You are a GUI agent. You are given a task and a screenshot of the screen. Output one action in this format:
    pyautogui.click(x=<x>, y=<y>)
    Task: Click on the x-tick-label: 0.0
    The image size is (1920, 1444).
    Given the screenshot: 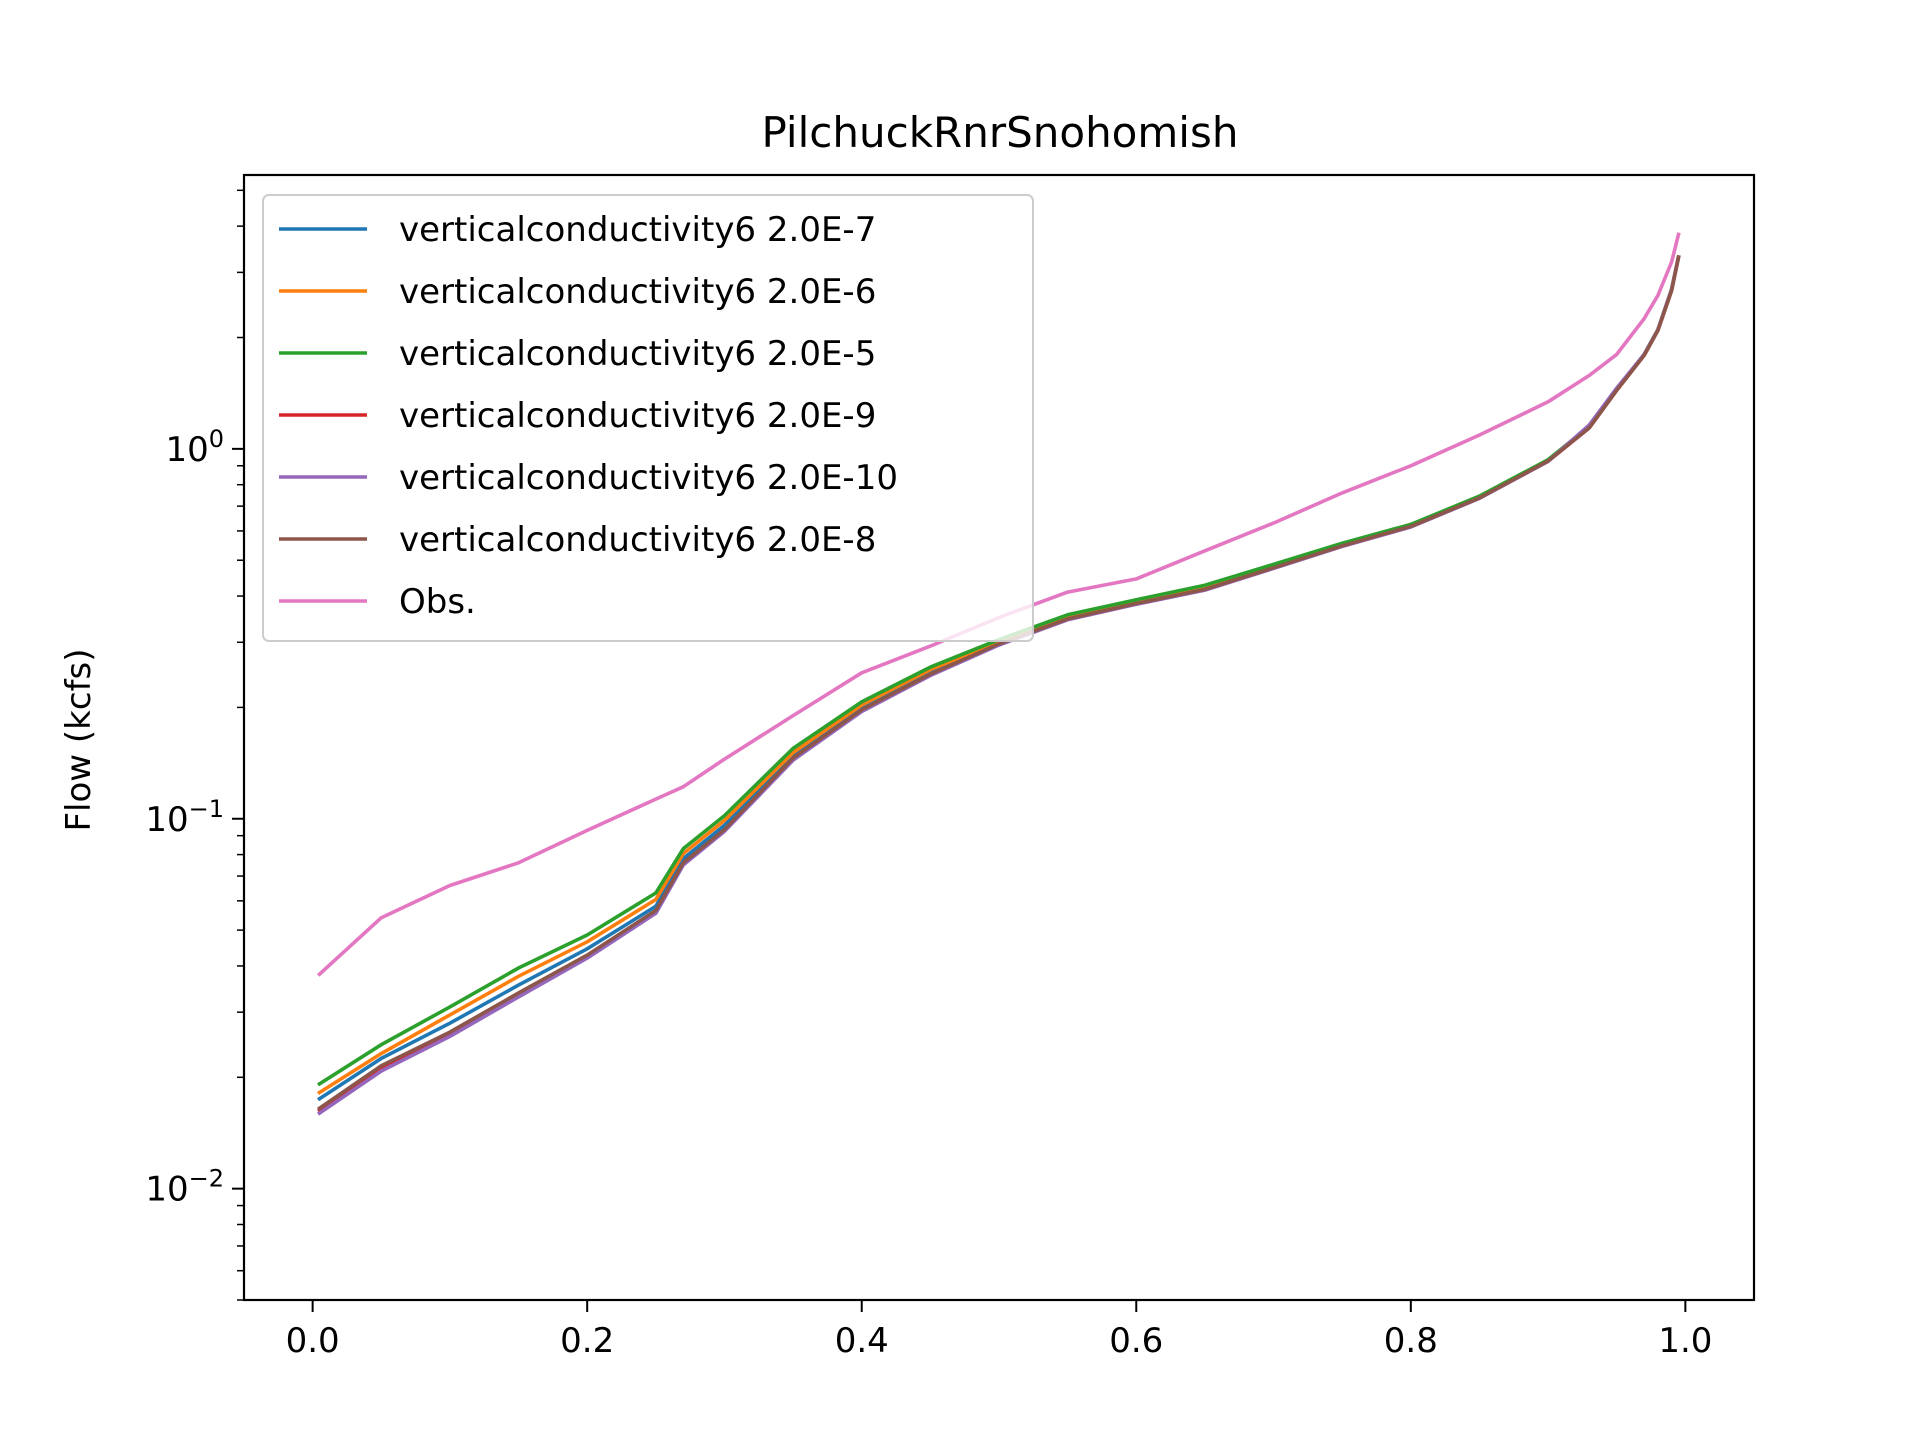 What is the action you would take?
    pyautogui.click(x=313, y=1341)
    